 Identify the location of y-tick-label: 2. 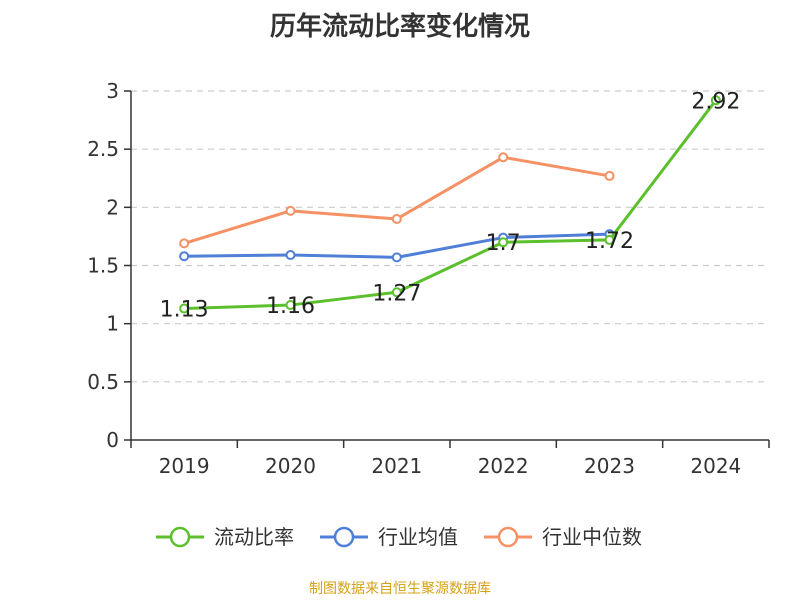
(112, 207).